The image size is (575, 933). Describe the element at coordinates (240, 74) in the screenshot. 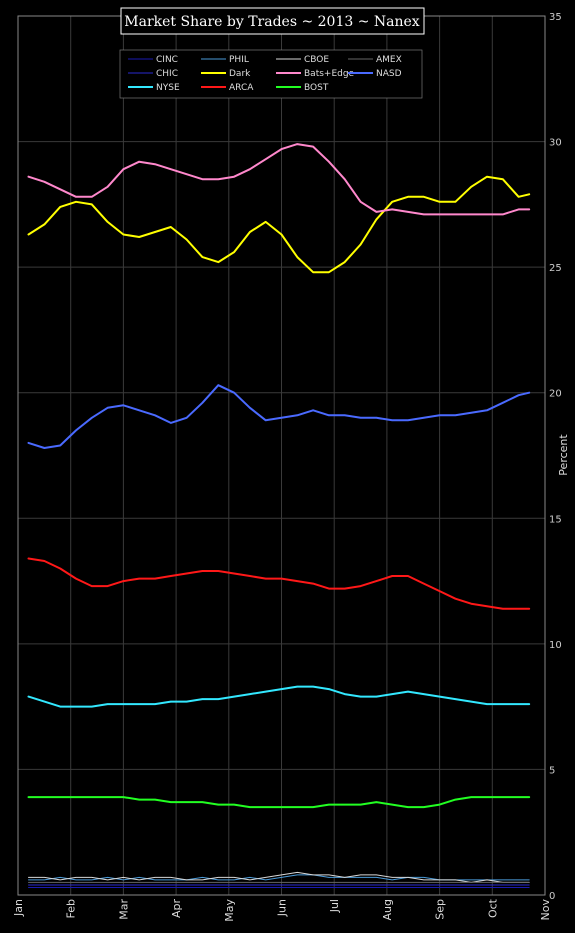

I see `legend-label-dark: Dark` at that location.